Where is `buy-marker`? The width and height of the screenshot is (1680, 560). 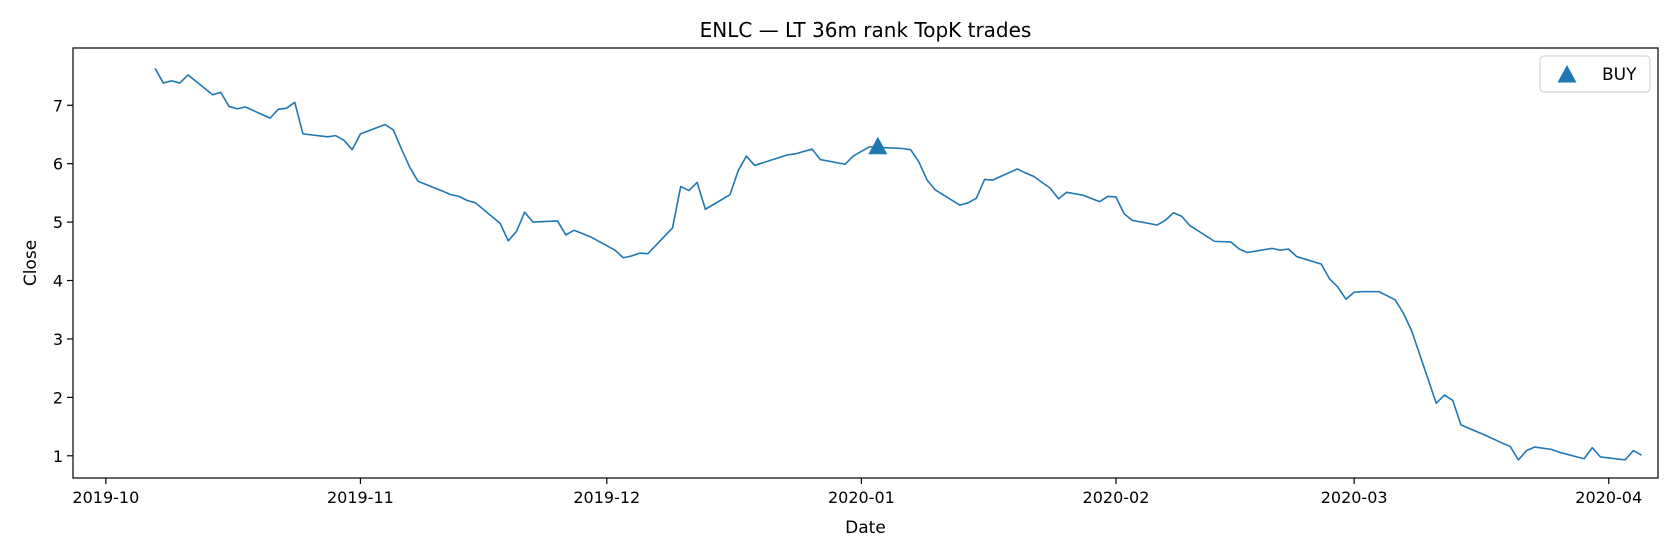
buy-marker is located at coordinates (878, 145).